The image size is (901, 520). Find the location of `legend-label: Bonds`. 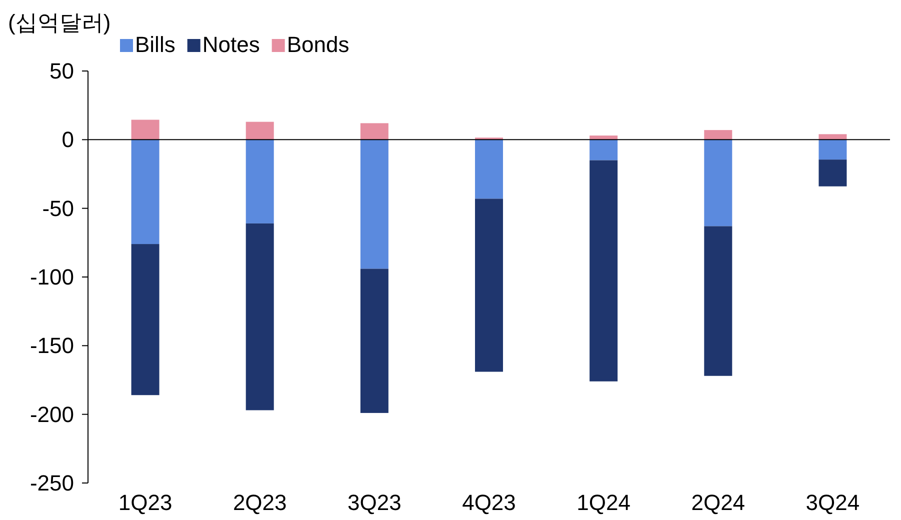

legend-label: Bonds is located at coordinates (318, 44).